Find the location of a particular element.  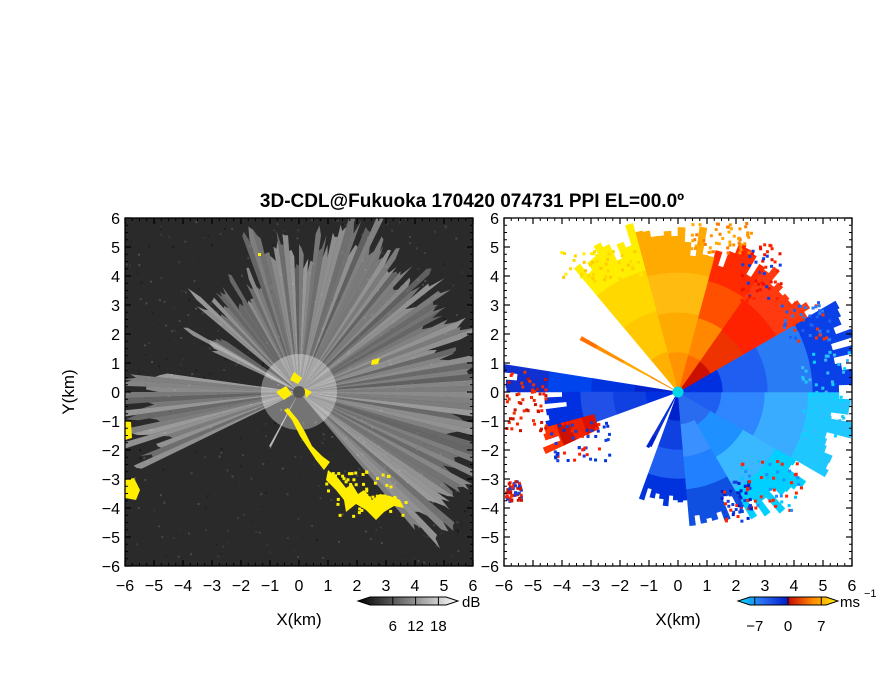

snr-y-axis-label: Y(km) is located at coordinates (68, 391).